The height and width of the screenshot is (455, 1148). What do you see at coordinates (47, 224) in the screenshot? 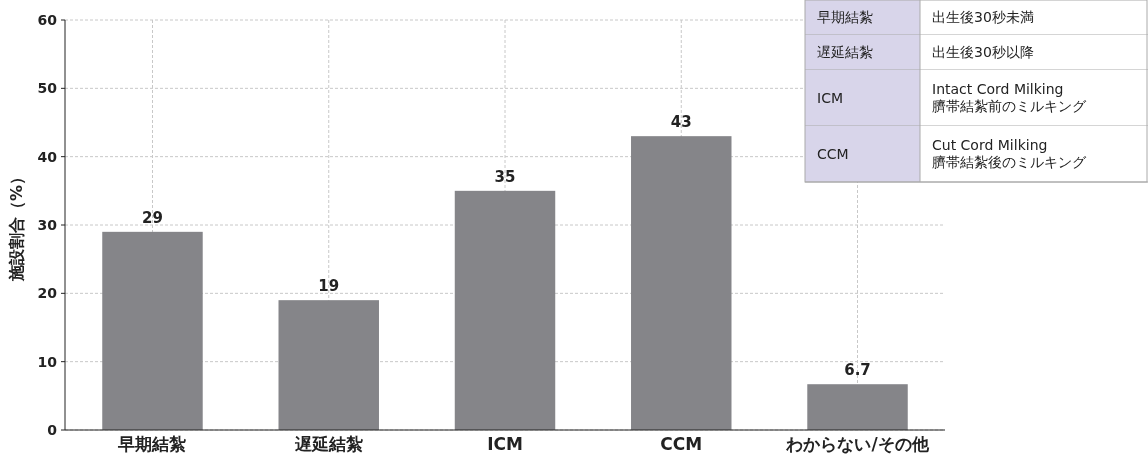
I see `y-tick-label: 30` at bounding box center [47, 224].